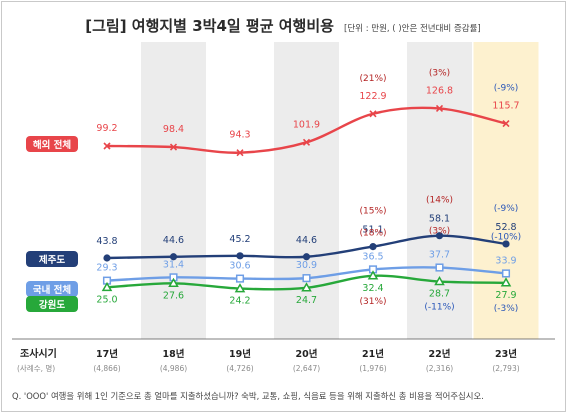  Describe the element at coordinates (173, 264) in the screenshot. I see `data-label: 31.4` at that location.